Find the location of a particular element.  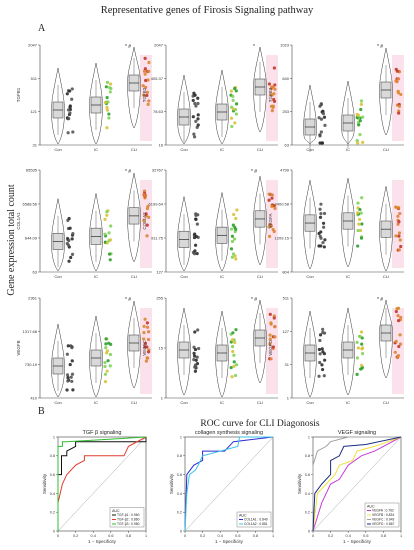

y-tick-label: 31 is located at coordinates (35, 145).